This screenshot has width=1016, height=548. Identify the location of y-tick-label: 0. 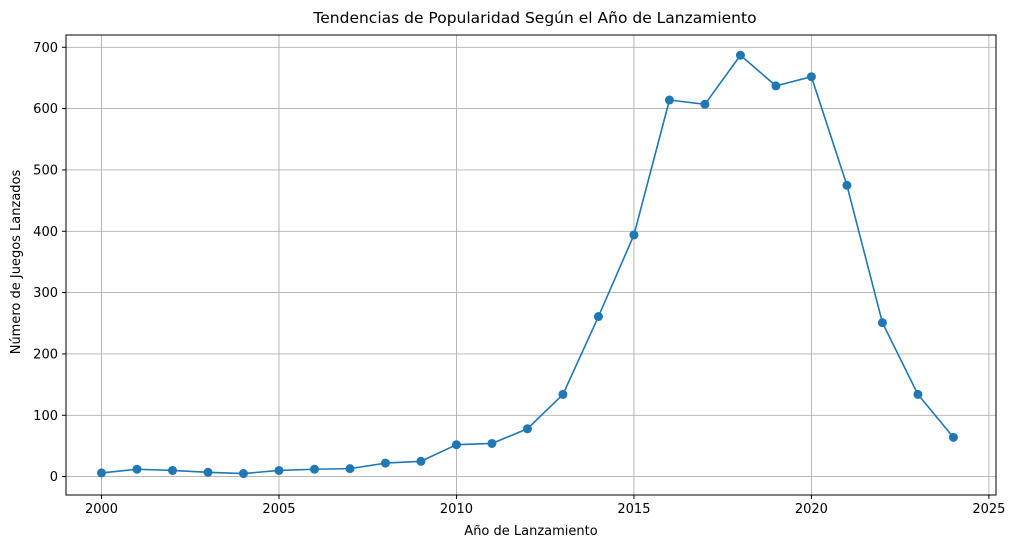
(54, 477).